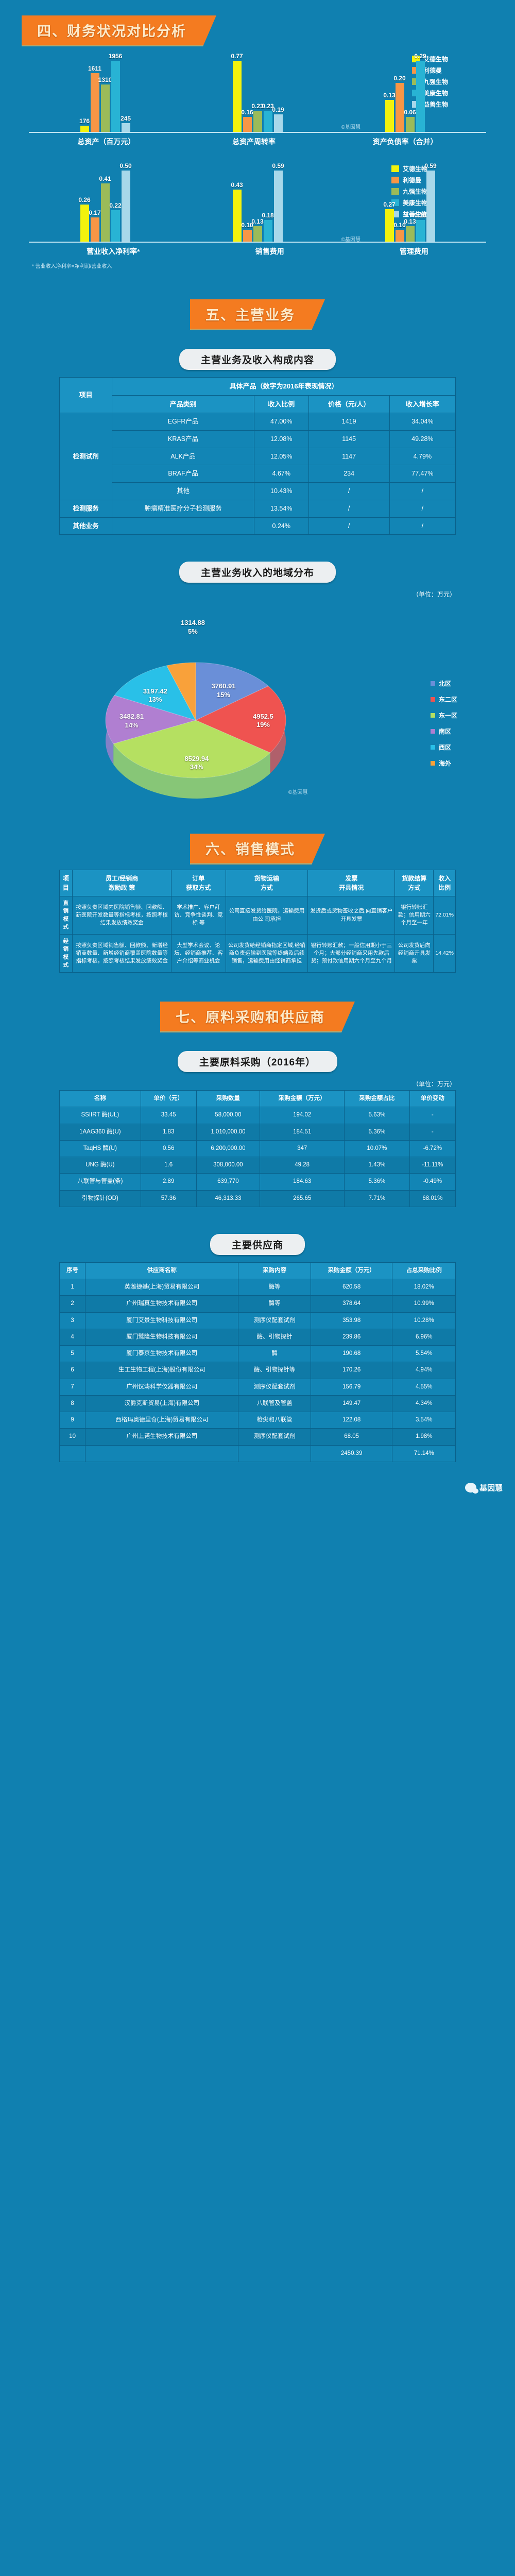 The image size is (515, 2576). What do you see at coordinates (257, 1437) in the screenshot?
I see `table-row: 10 广州上诺生物技术有限公司 测序仪配套试剂 68.05 1.98%` at bounding box center [257, 1437].